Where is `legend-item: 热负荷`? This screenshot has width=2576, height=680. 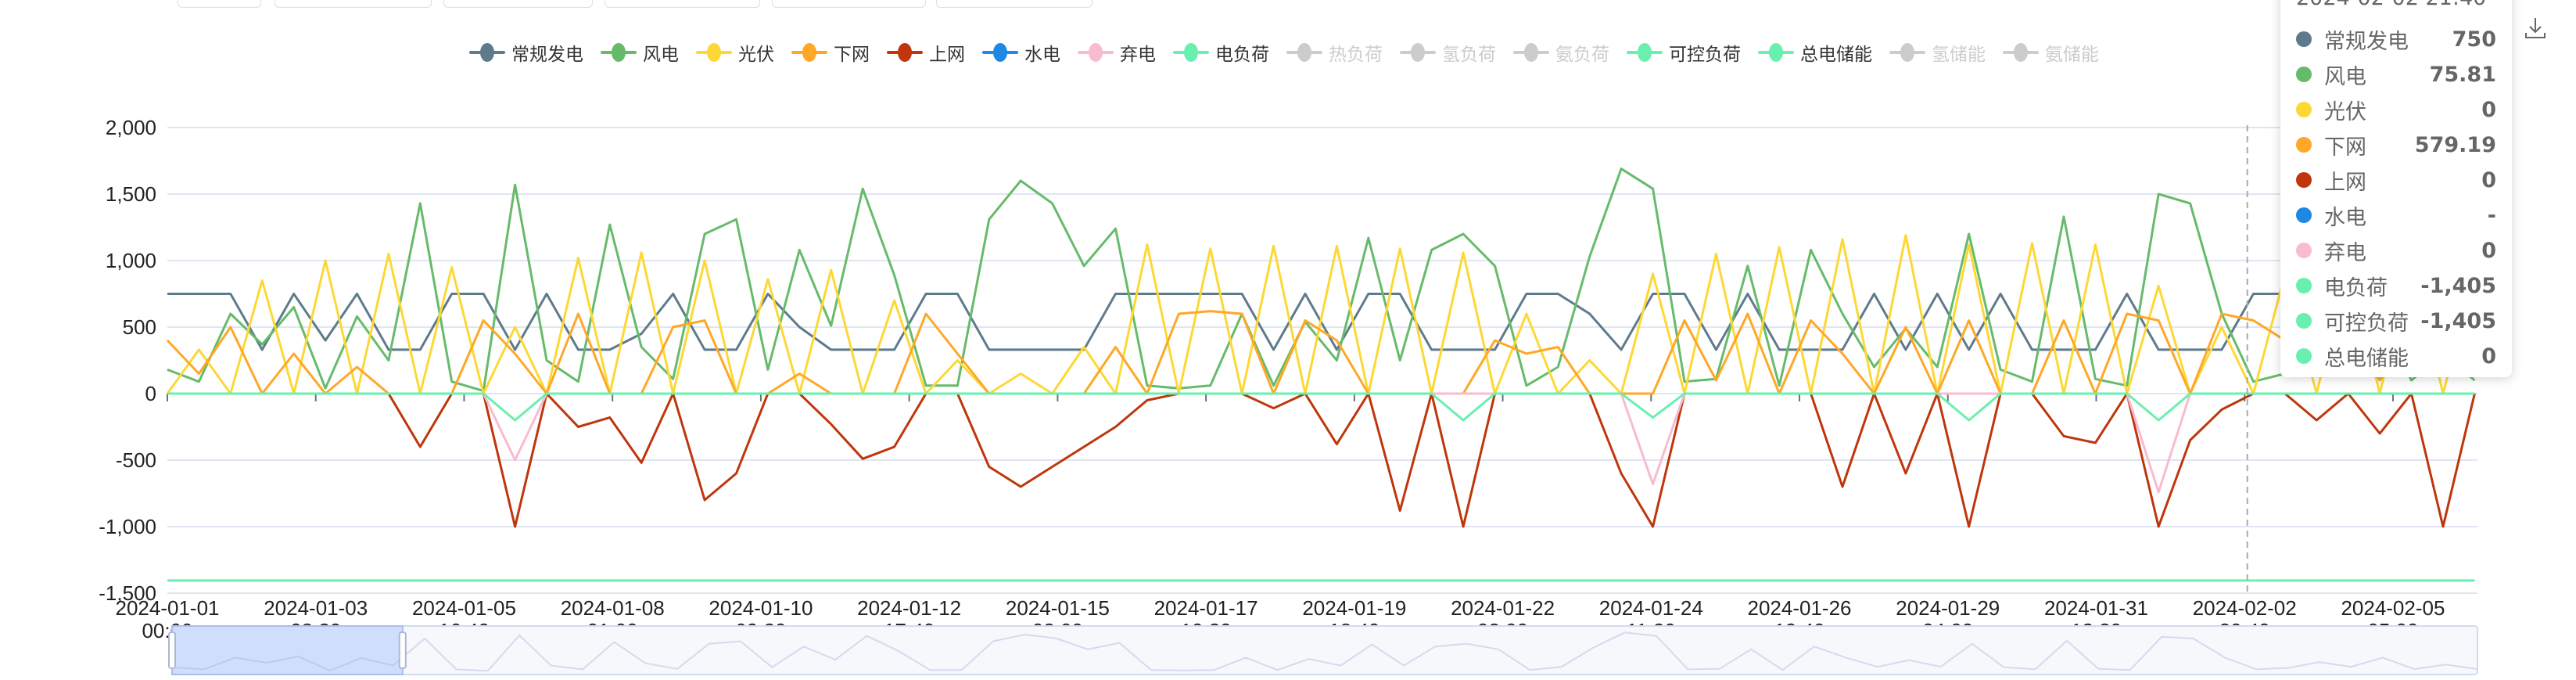 legend-item: 热负荷 is located at coordinates (1334, 52).